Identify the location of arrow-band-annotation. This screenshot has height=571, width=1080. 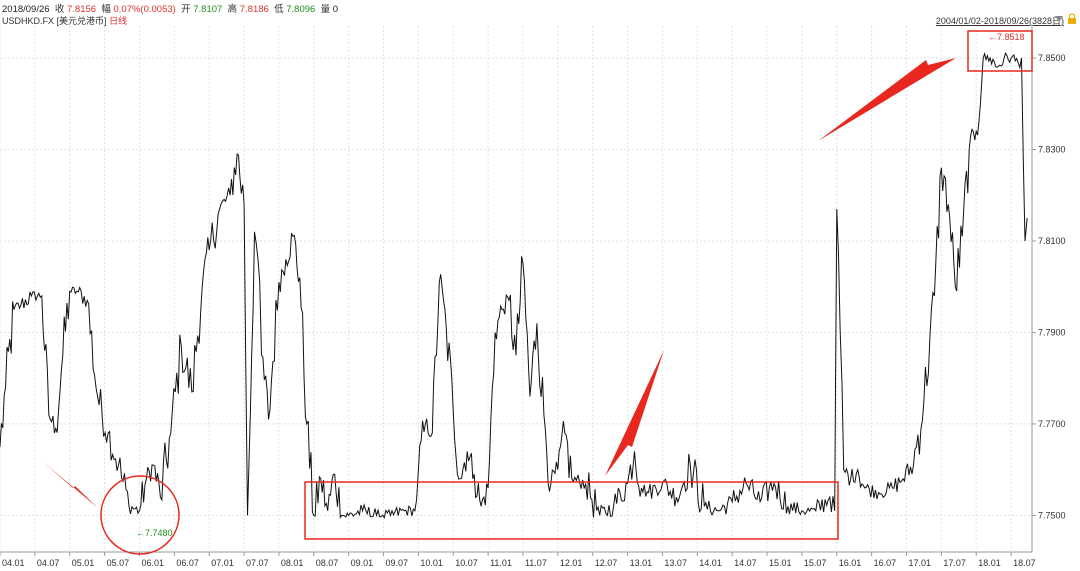
(634, 413).